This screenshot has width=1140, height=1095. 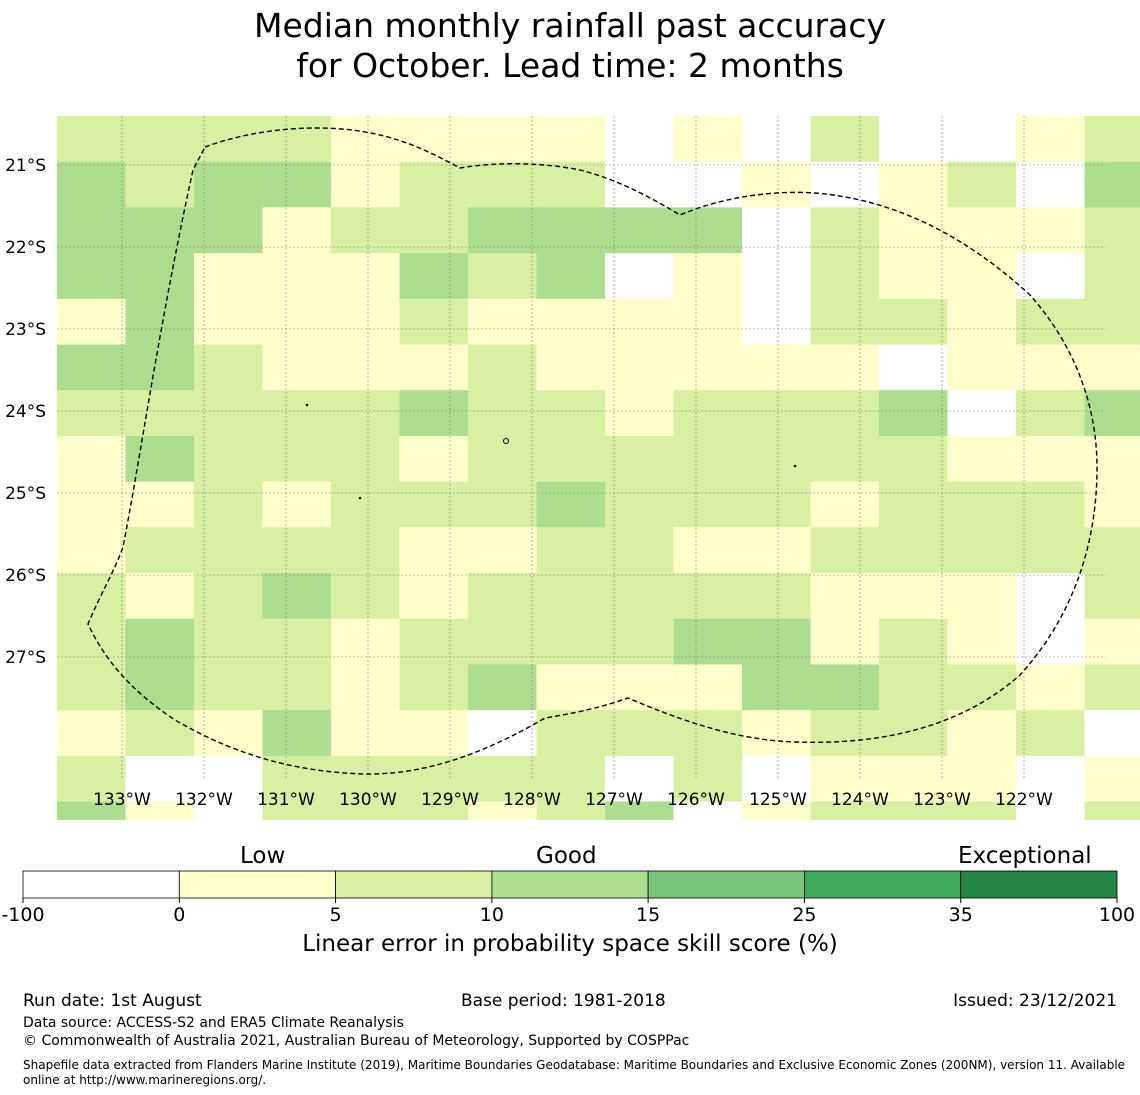 What do you see at coordinates (648, 915) in the screenshot?
I see `colorbar-tick-label: 15` at bounding box center [648, 915].